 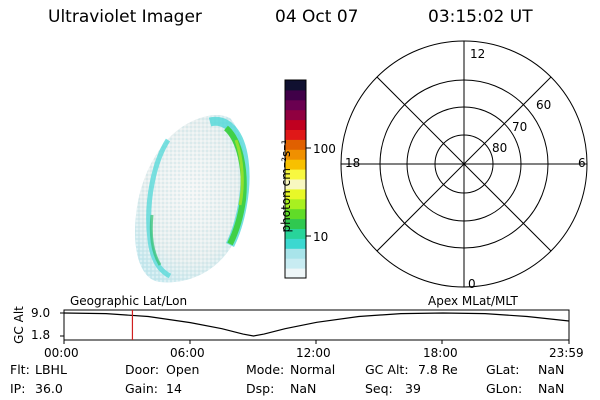 I want to click on status-ip-value: 36.0, so click(x=49, y=388).